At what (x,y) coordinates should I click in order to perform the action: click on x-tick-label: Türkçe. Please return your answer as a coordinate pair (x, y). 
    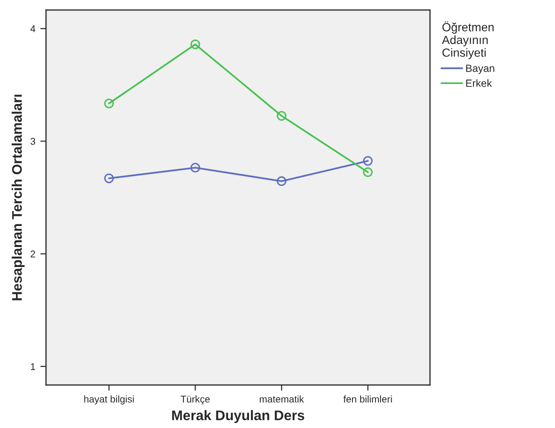
    Looking at the image, I should click on (195, 400).